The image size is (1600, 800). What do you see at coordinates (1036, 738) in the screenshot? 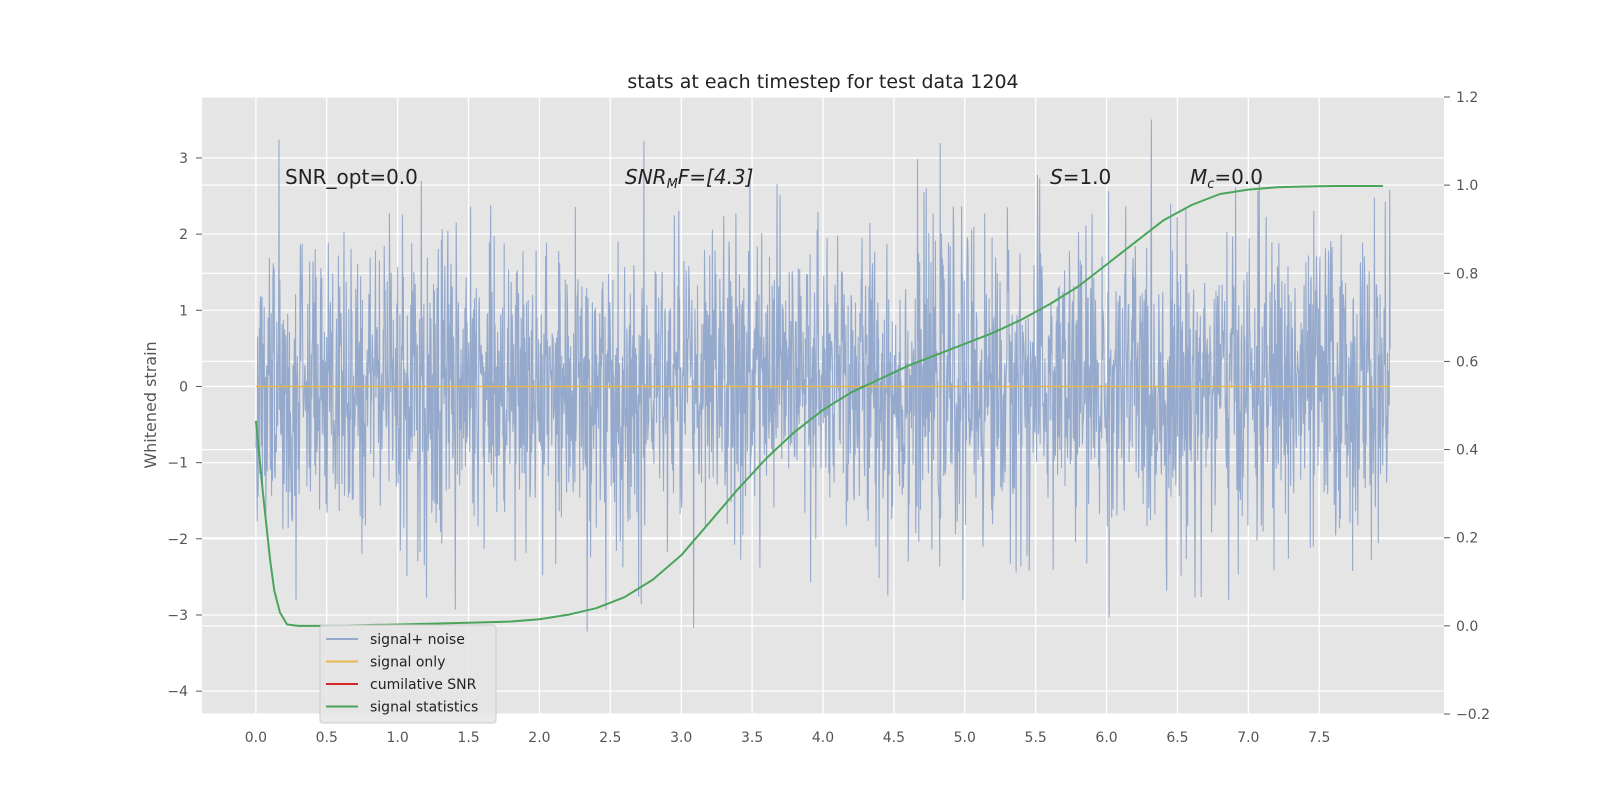
I see `x-tick-label: 5.5` at bounding box center [1036, 738].